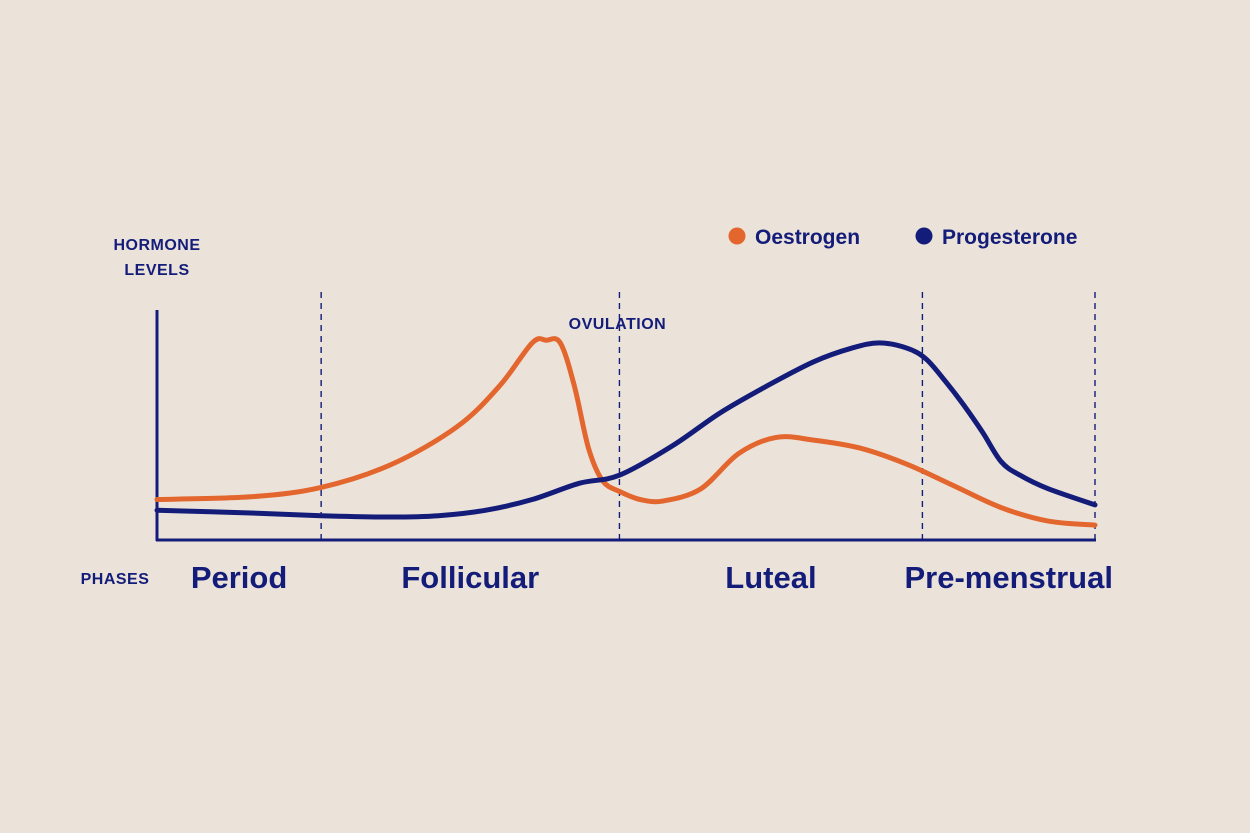  Describe the element at coordinates (470, 577) in the screenshot. I see `phase-label-1: Follicular` at that location.